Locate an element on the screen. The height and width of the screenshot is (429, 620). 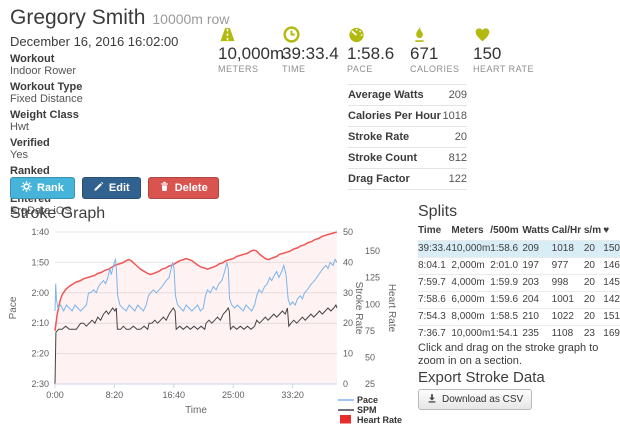
legend-label: Heart Rate is located at coordinates (379, 420).